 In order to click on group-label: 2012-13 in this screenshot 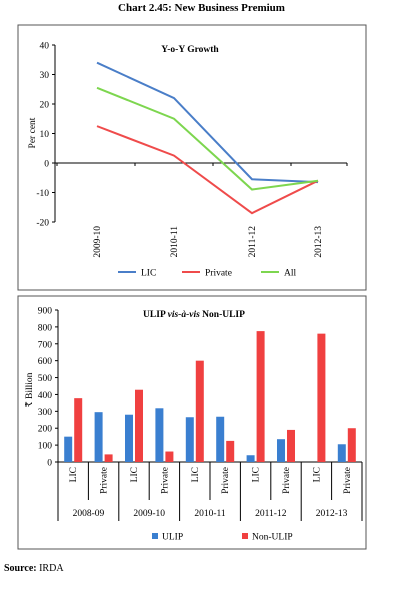, I will do `click(332, 514)`.